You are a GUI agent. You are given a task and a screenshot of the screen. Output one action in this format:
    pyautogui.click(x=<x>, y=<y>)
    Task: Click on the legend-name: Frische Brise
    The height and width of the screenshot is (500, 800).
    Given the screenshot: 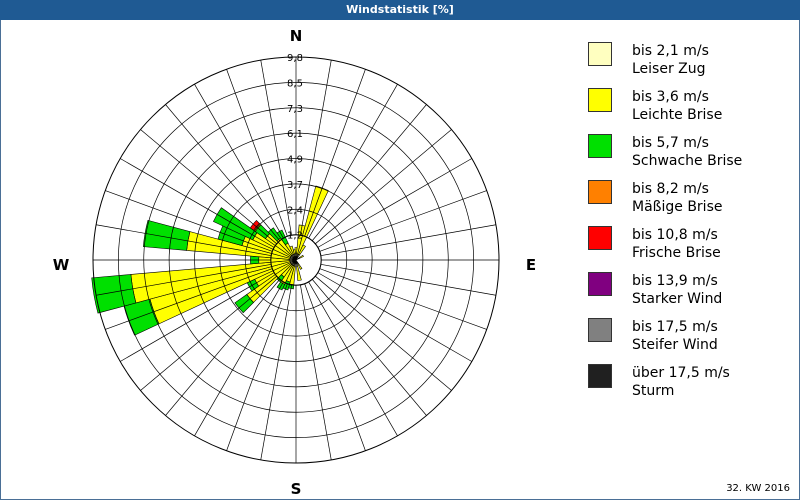 What is the action you would take?
    pyautogui.click(x=676, y=253)
    